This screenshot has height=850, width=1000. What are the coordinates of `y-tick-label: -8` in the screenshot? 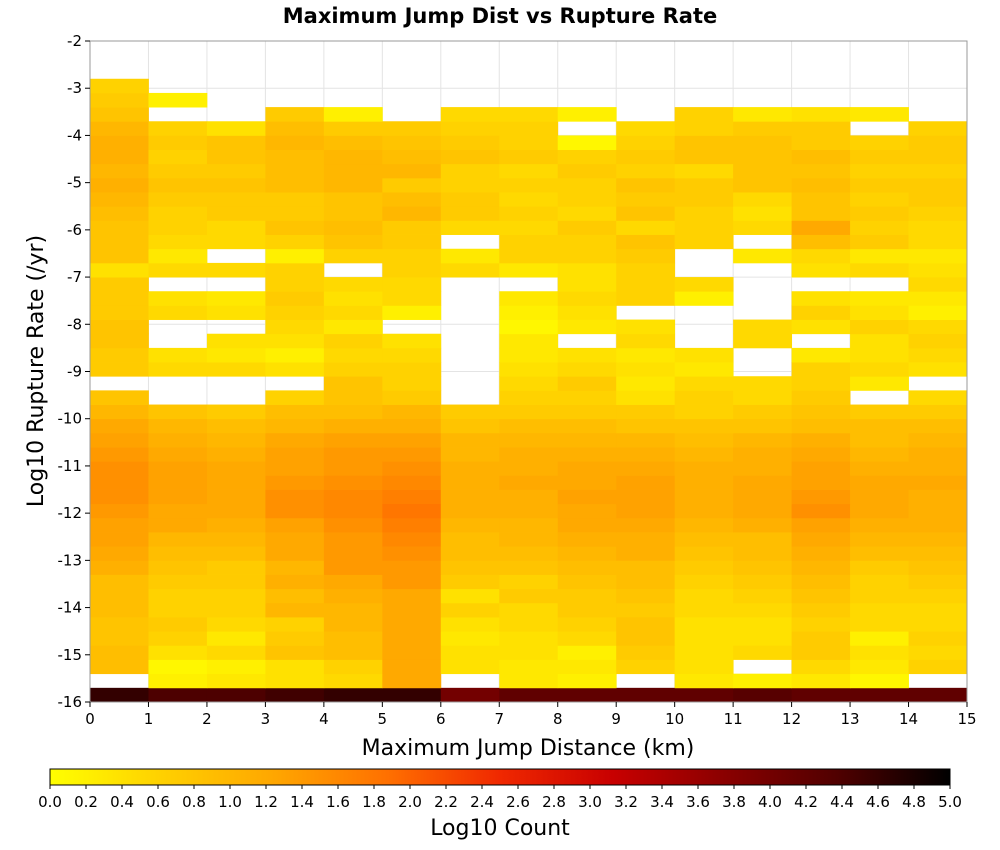 It's located at (74, 324).